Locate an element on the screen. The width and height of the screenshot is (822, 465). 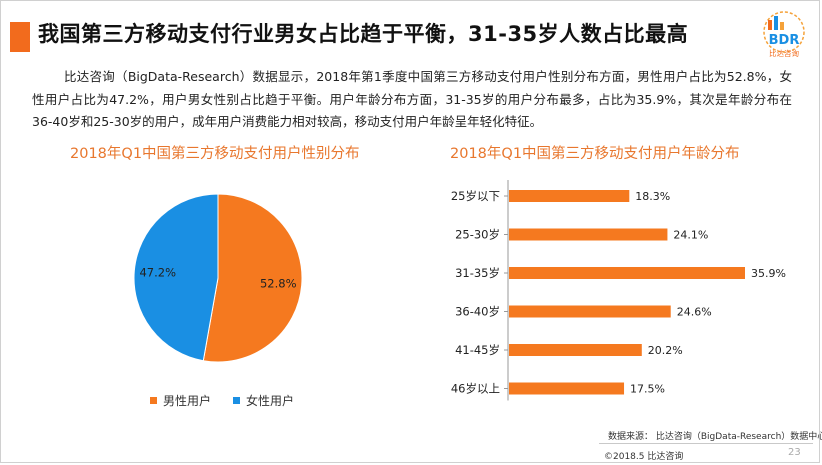
pie-label-female: 47.2% is located at coordinates (157, 273).